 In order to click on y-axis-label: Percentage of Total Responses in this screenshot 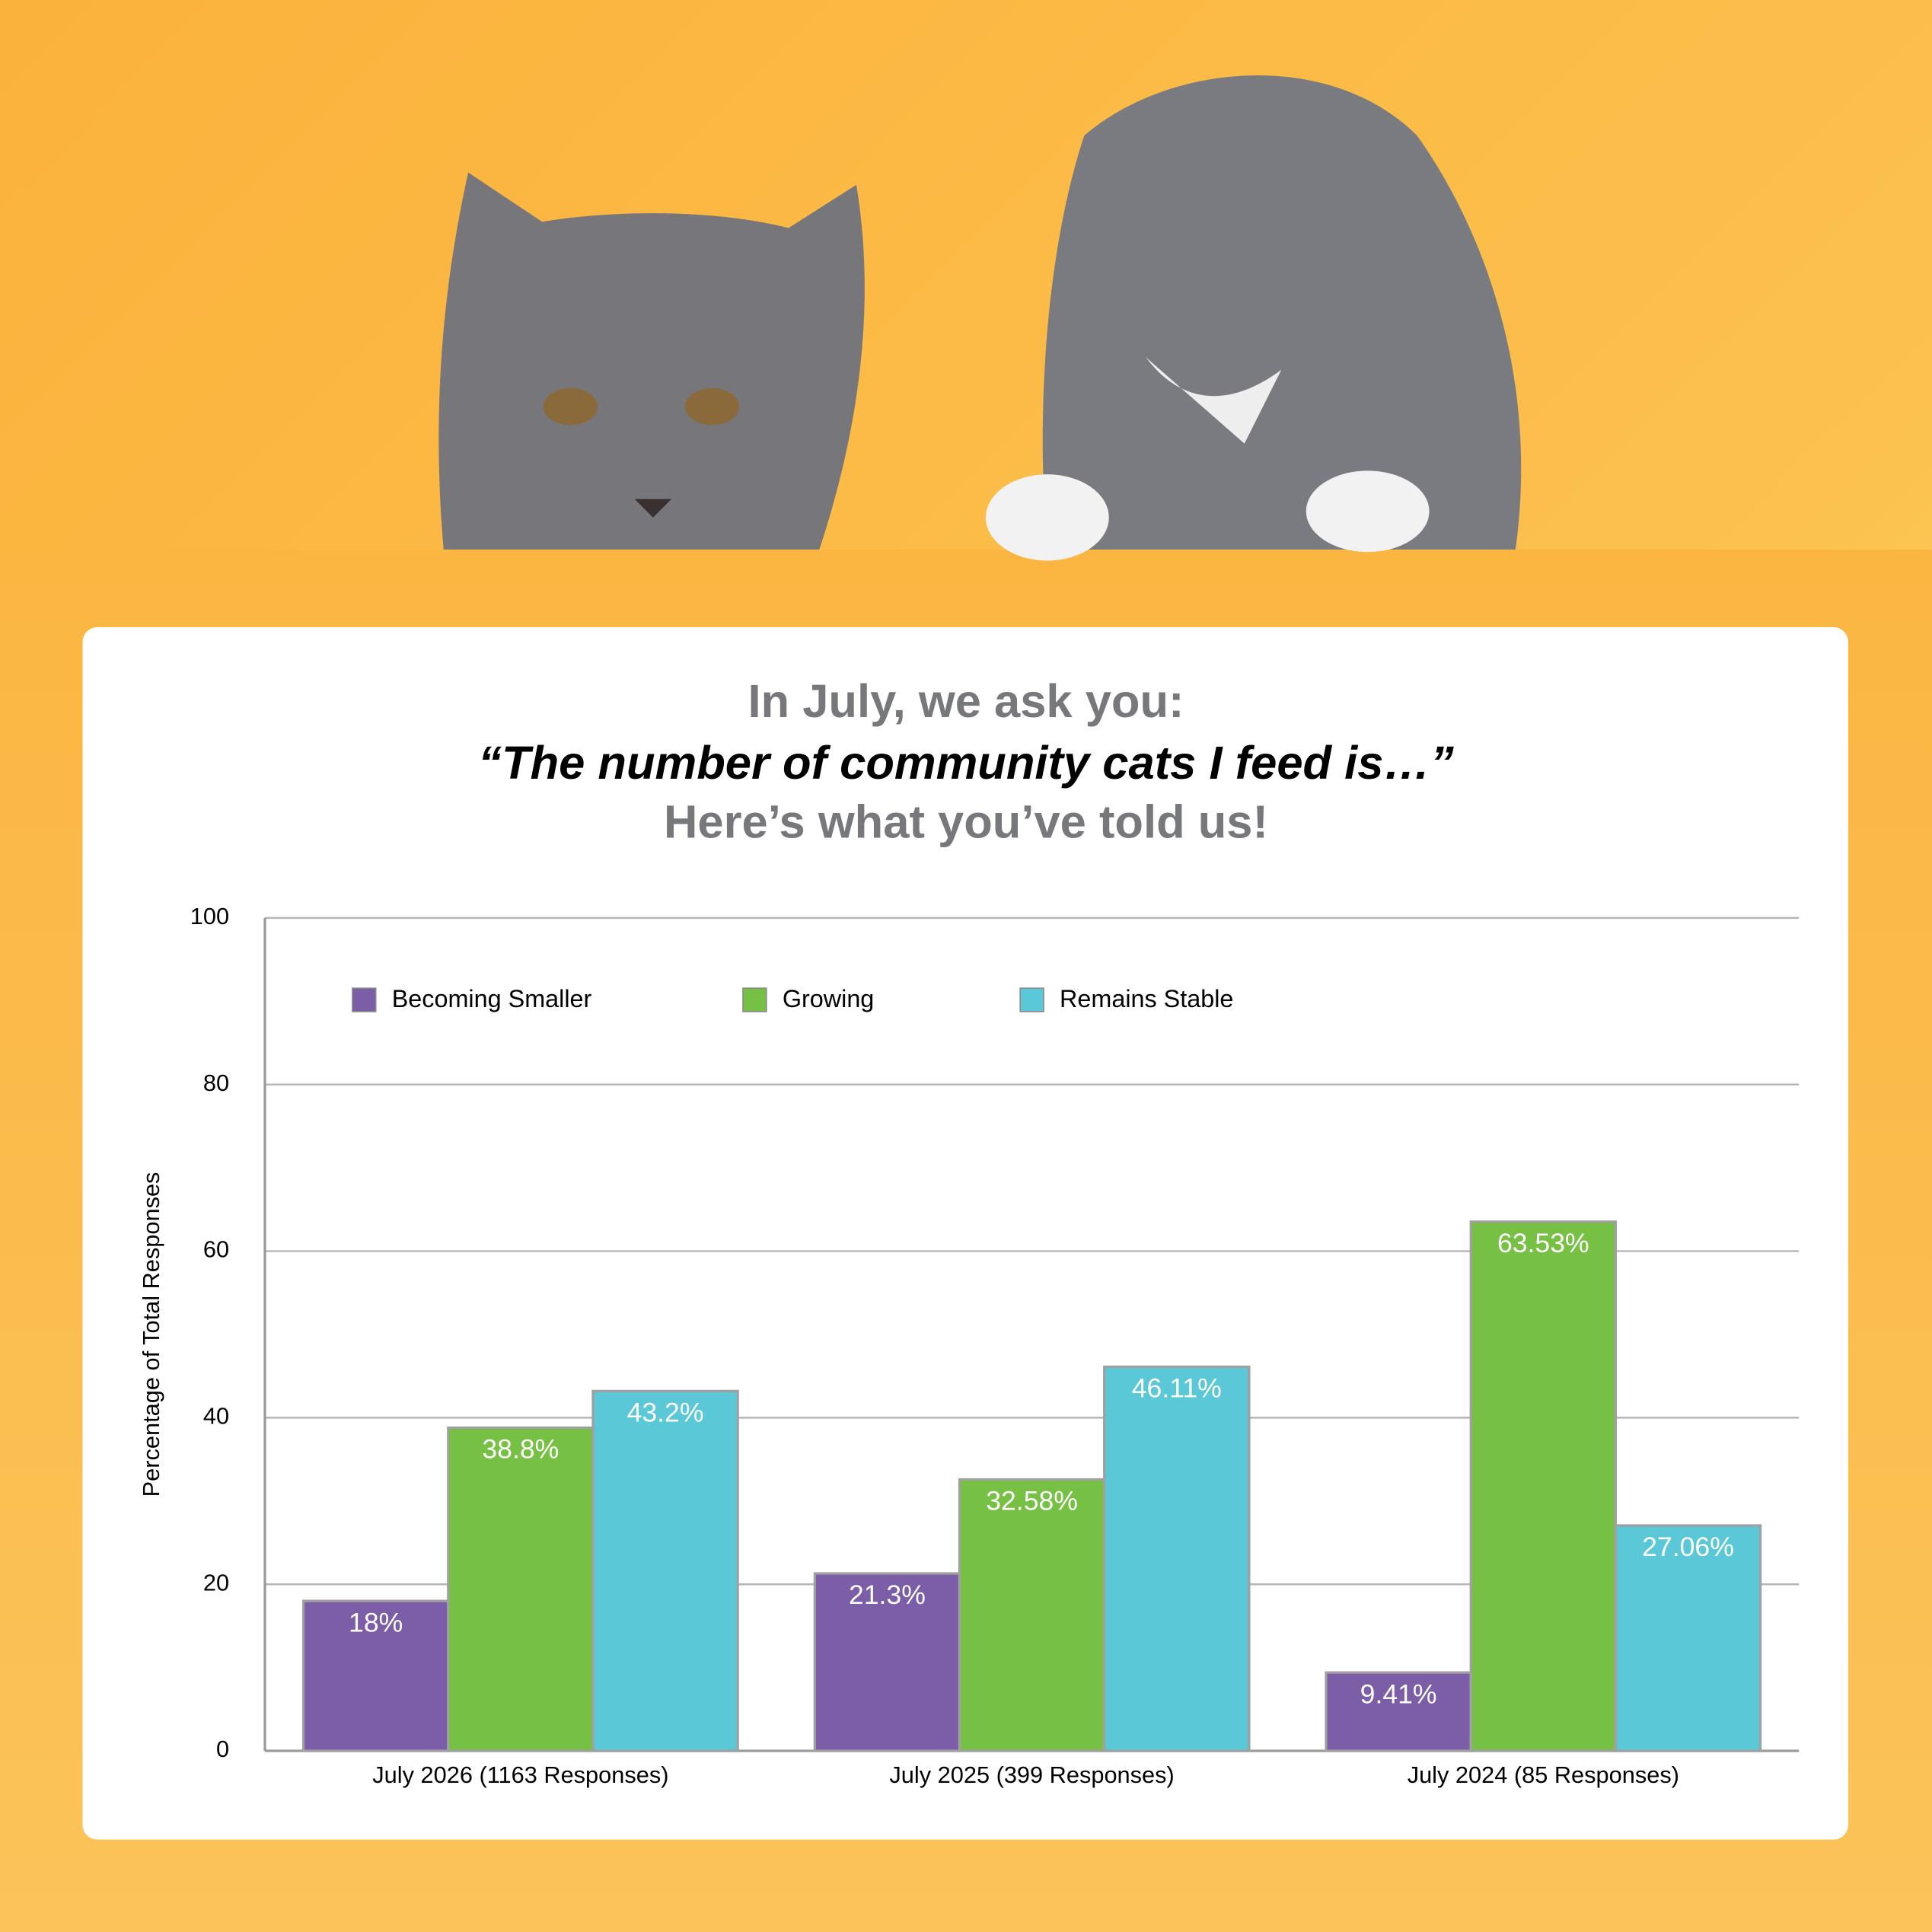, I will do `click(151, 1334)`.